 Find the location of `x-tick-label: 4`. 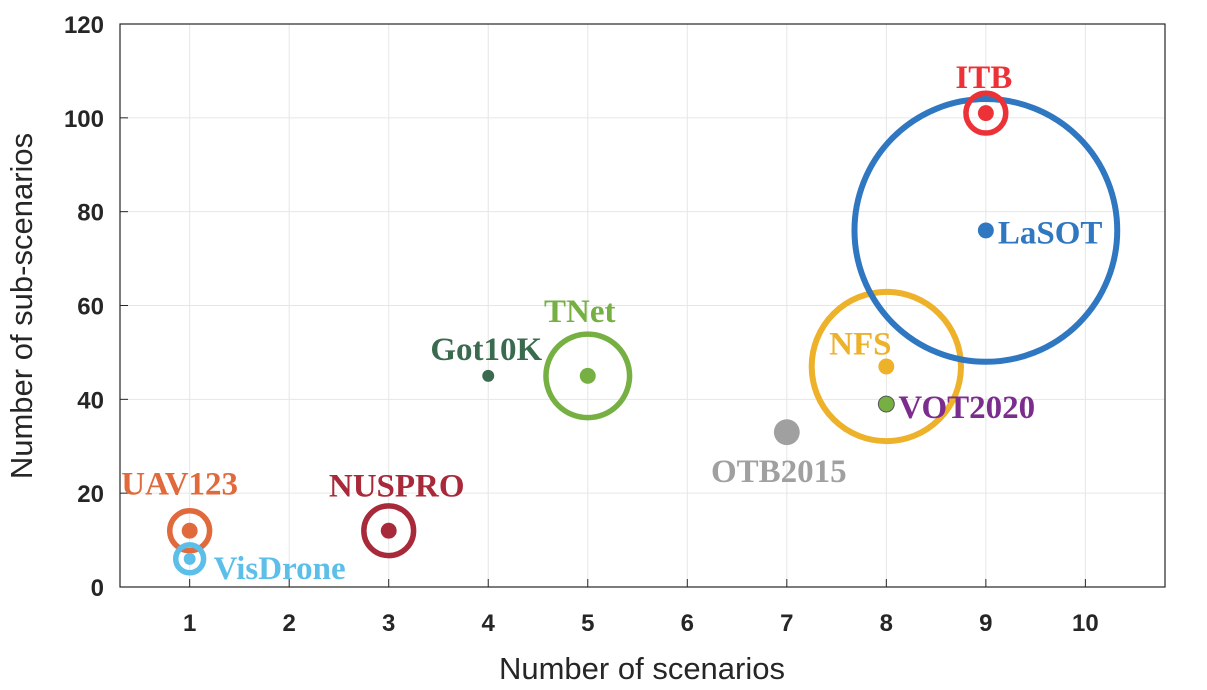

x-tick-label: 4 is located at coordinates (489, 623).